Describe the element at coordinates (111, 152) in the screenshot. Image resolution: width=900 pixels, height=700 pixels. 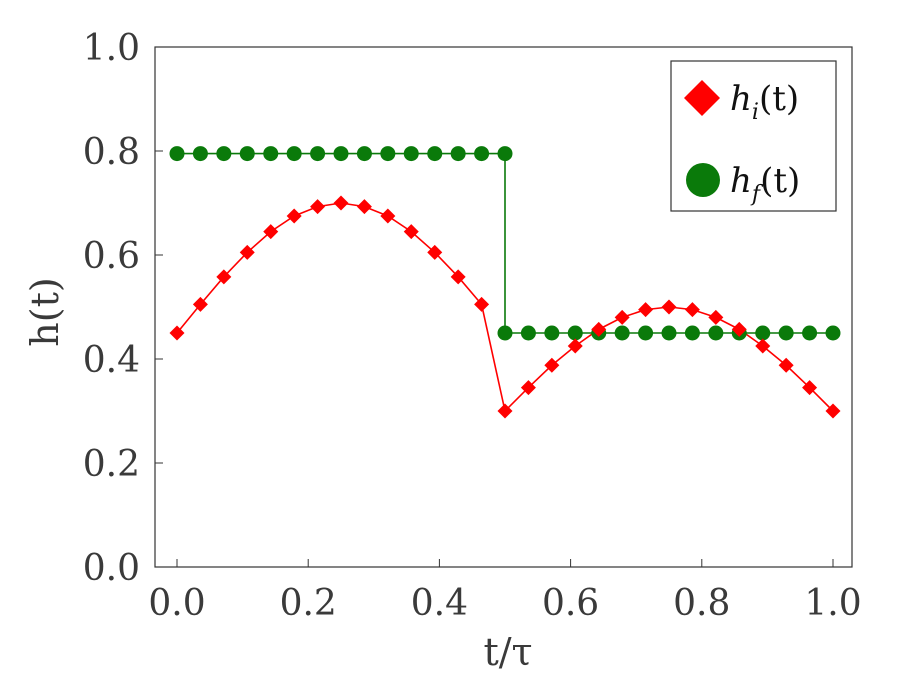
I see `y-tick-label: 0.8` at that location.